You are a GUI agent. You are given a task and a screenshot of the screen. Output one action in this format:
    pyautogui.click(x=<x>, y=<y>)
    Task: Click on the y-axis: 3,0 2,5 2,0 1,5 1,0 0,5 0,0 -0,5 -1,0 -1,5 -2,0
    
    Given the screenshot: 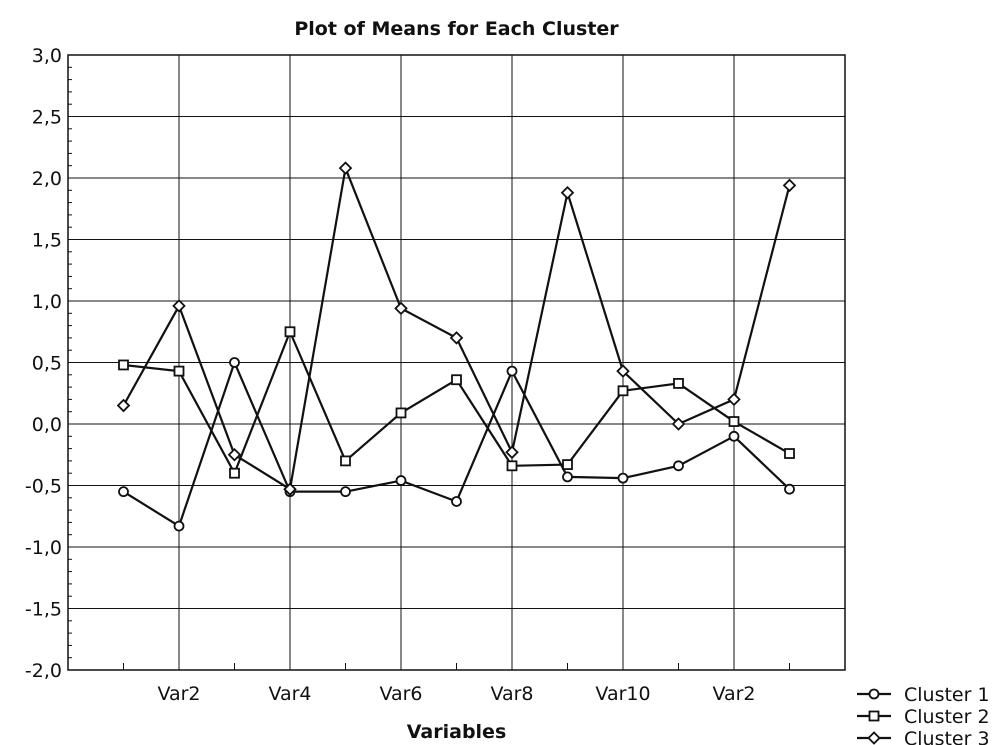 What is the action you would take?
    pyautogui.click(x=50, y=363)
    